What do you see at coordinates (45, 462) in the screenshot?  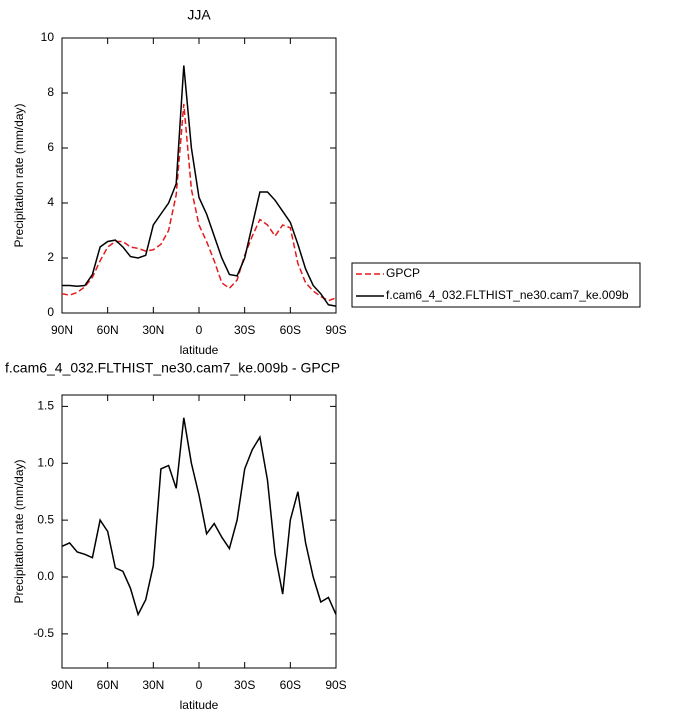 I see `y-tick-label: 1.0` at bounding box center [45, 462].